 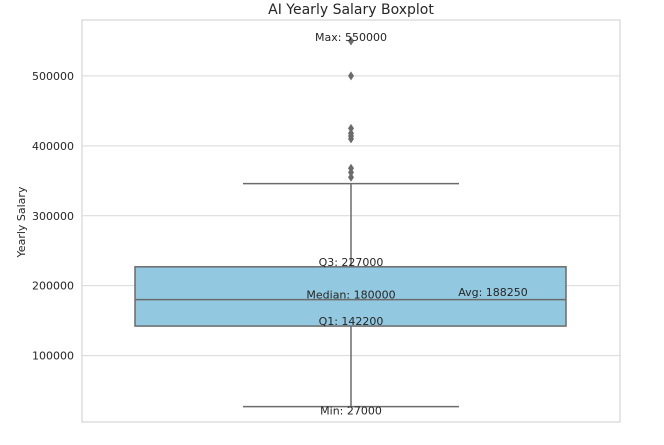 What do you see at coordinates (351, 411) in the screenshot?
I see `annotation-min: Min: 27000` at bounding box center [351, 411].